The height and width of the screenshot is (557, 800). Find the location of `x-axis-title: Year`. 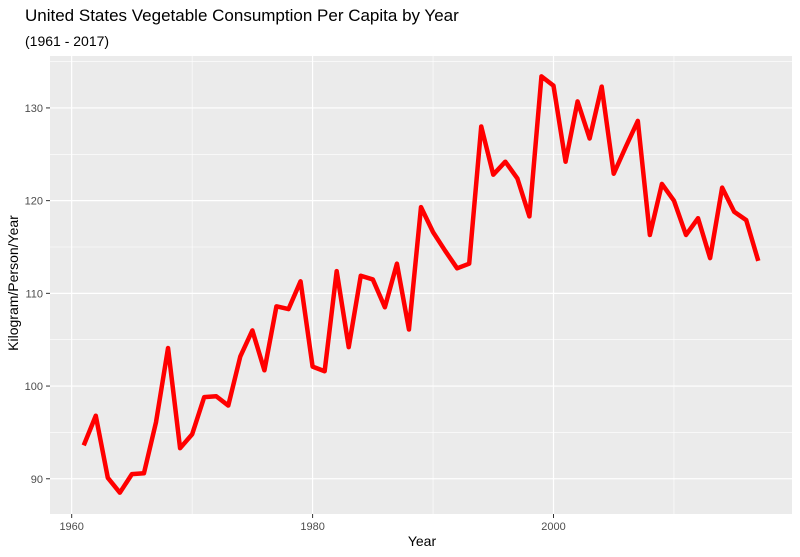

x-axis-title: Year is located at coordinates (422, 541).